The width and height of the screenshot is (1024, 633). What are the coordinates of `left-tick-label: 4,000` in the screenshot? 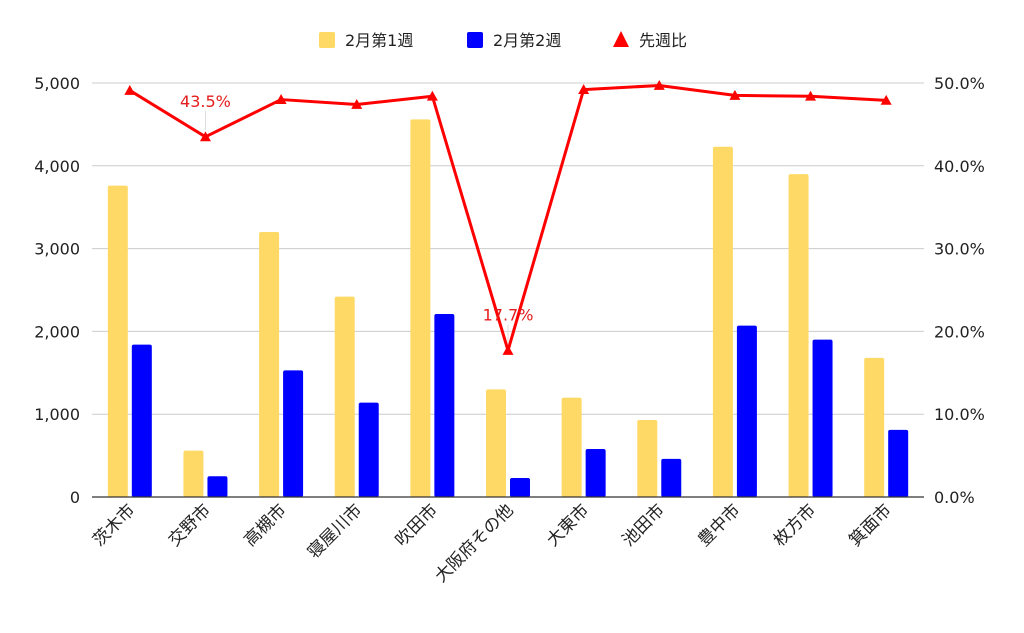 It's located at (57, 166).